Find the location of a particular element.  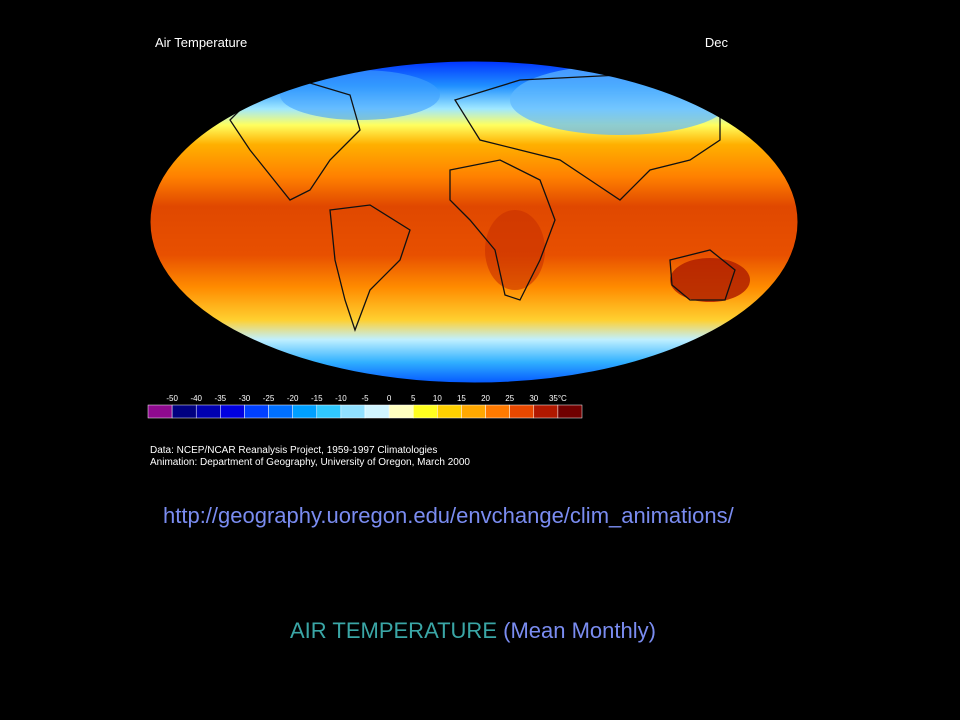

legend-label: -35 is located at coordinates (221, 398).